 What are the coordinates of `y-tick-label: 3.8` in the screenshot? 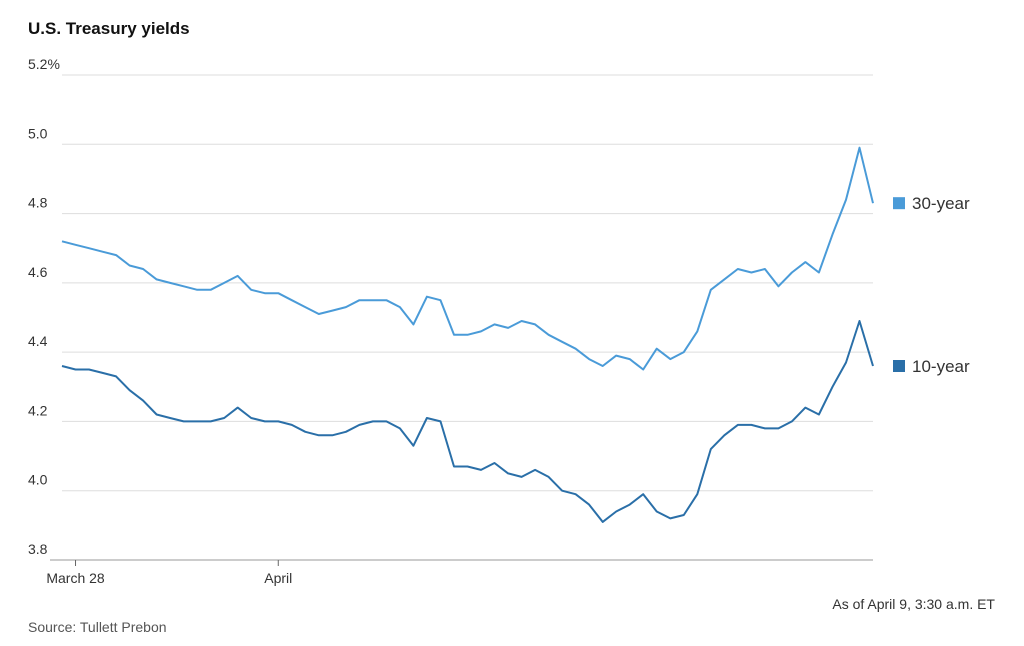 It's located at (38, 549).